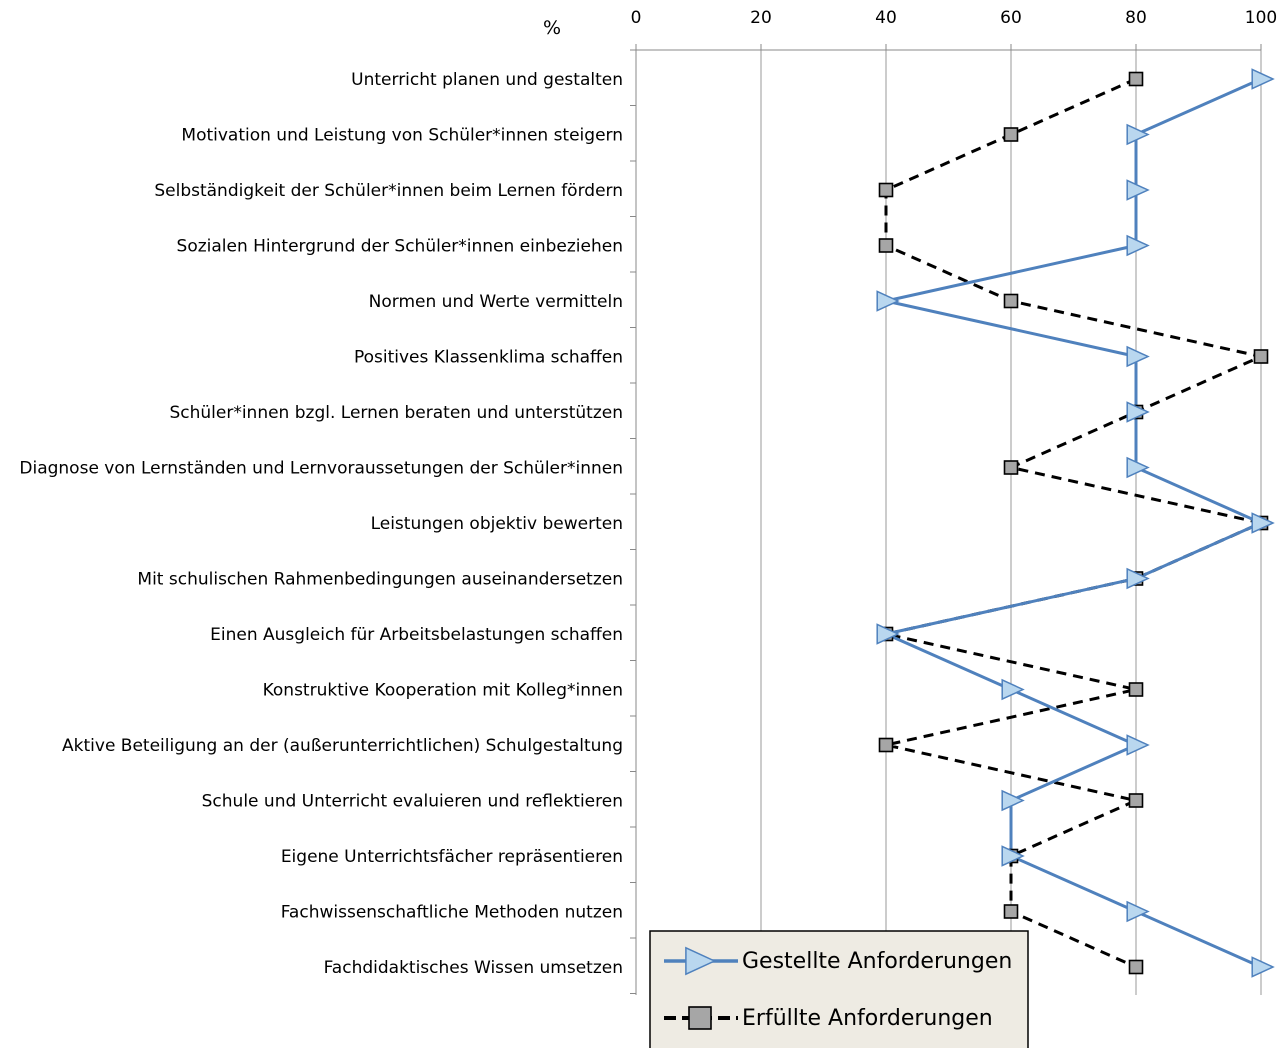  What do you see at coordinates (496, 302) in the screenshot?
I see `category-label: Normen und Werte vermitteln` at bounding box center [496, 302].